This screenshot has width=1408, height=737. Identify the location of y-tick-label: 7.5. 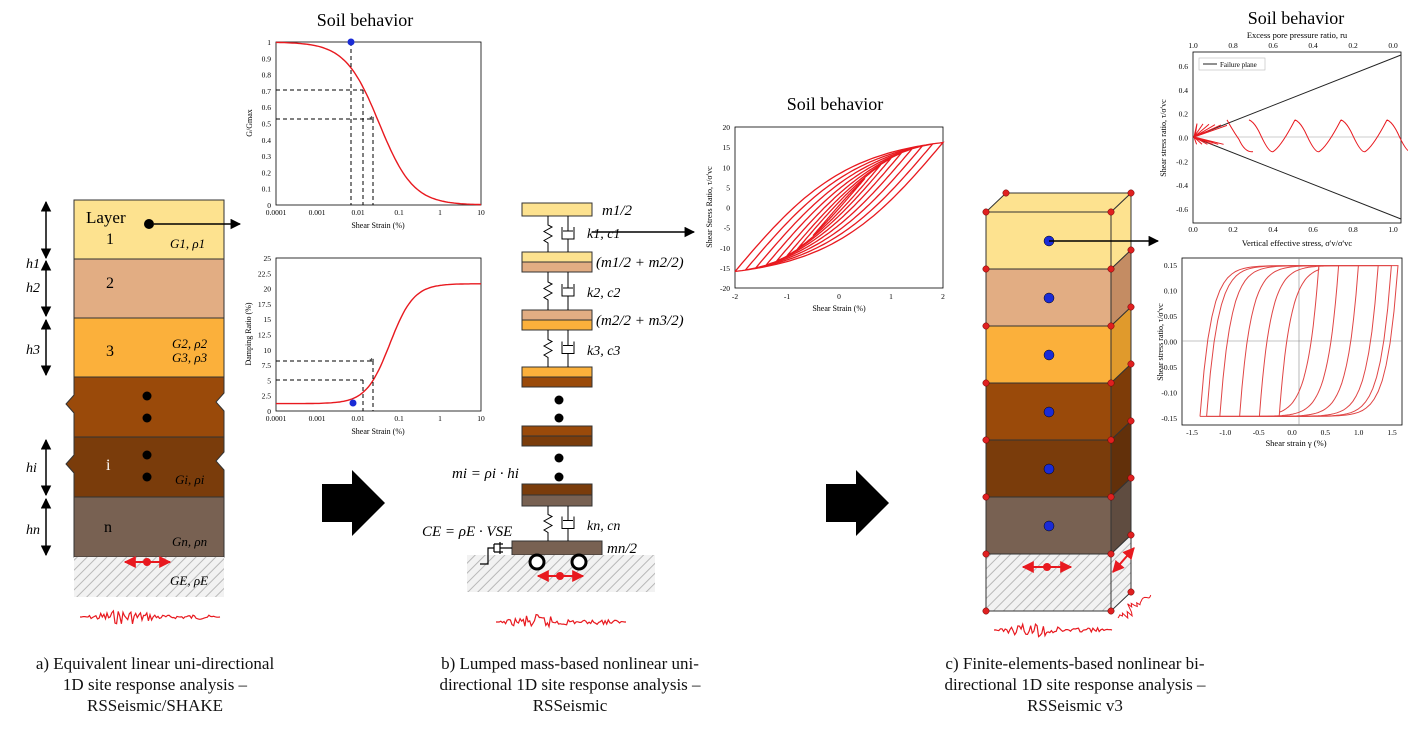
(267, 365).